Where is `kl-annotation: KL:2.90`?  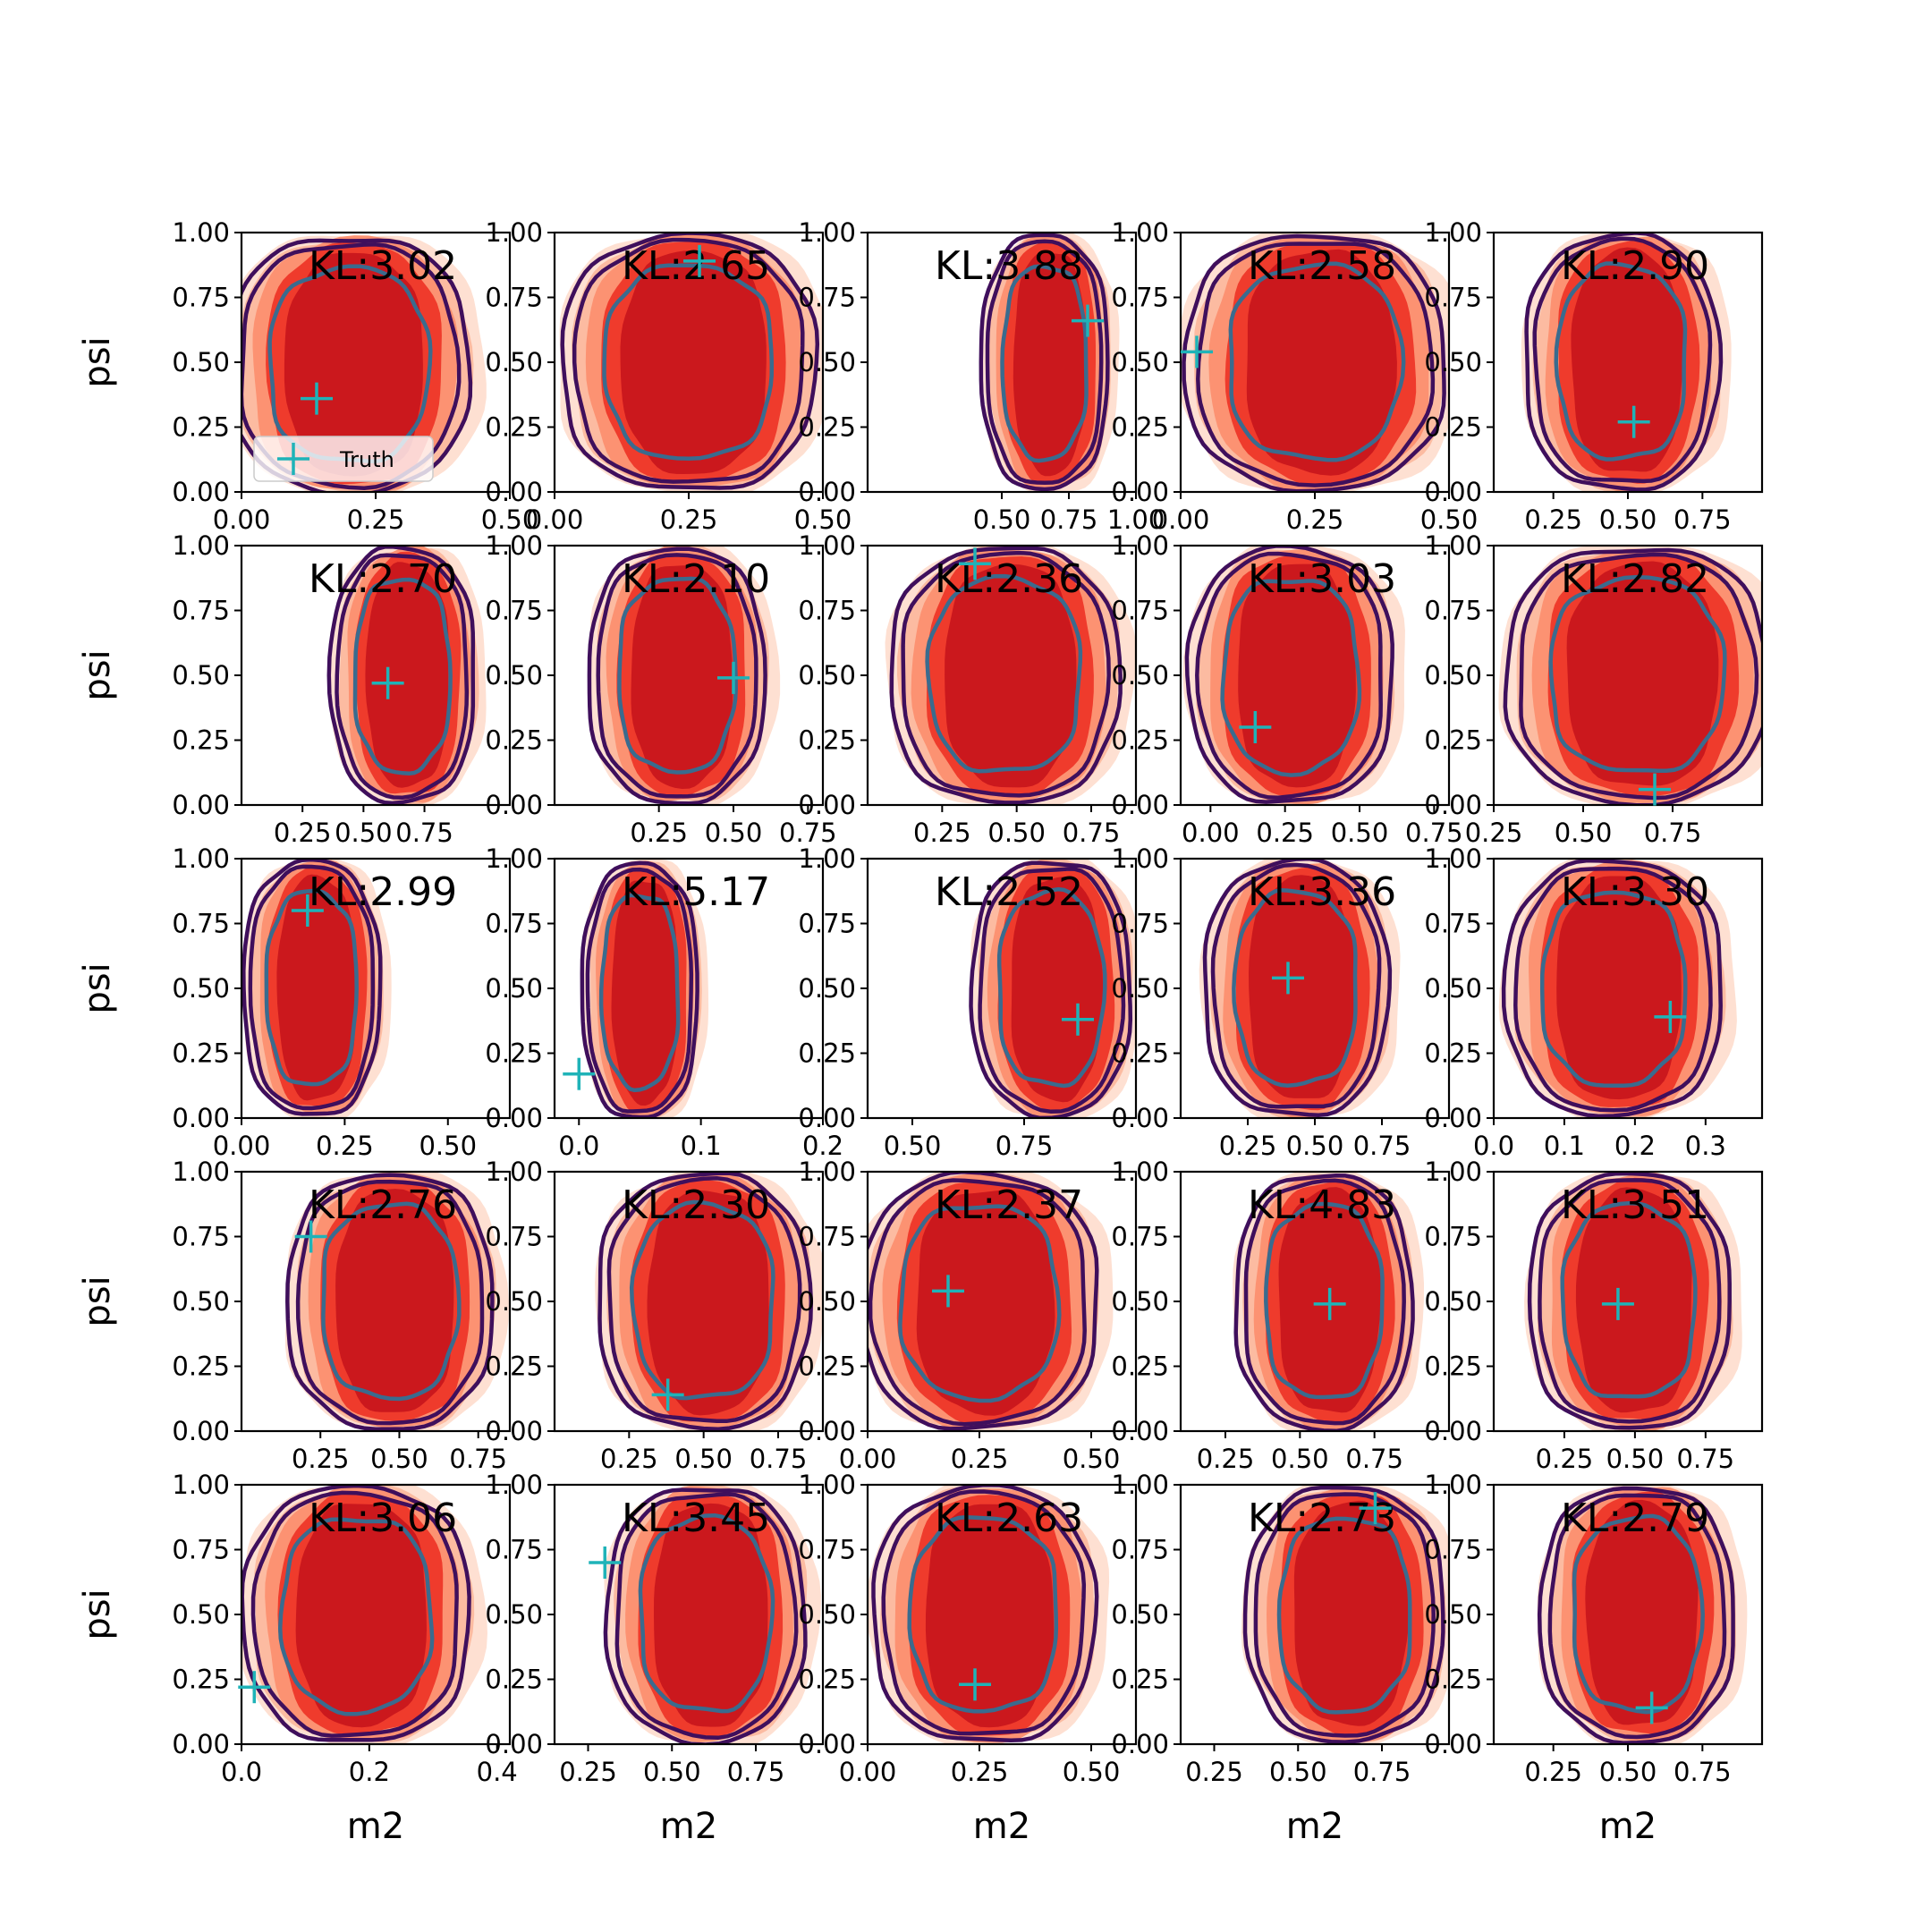
kl-annotation: KL:2.90 is located at coordinates (1635, 266).